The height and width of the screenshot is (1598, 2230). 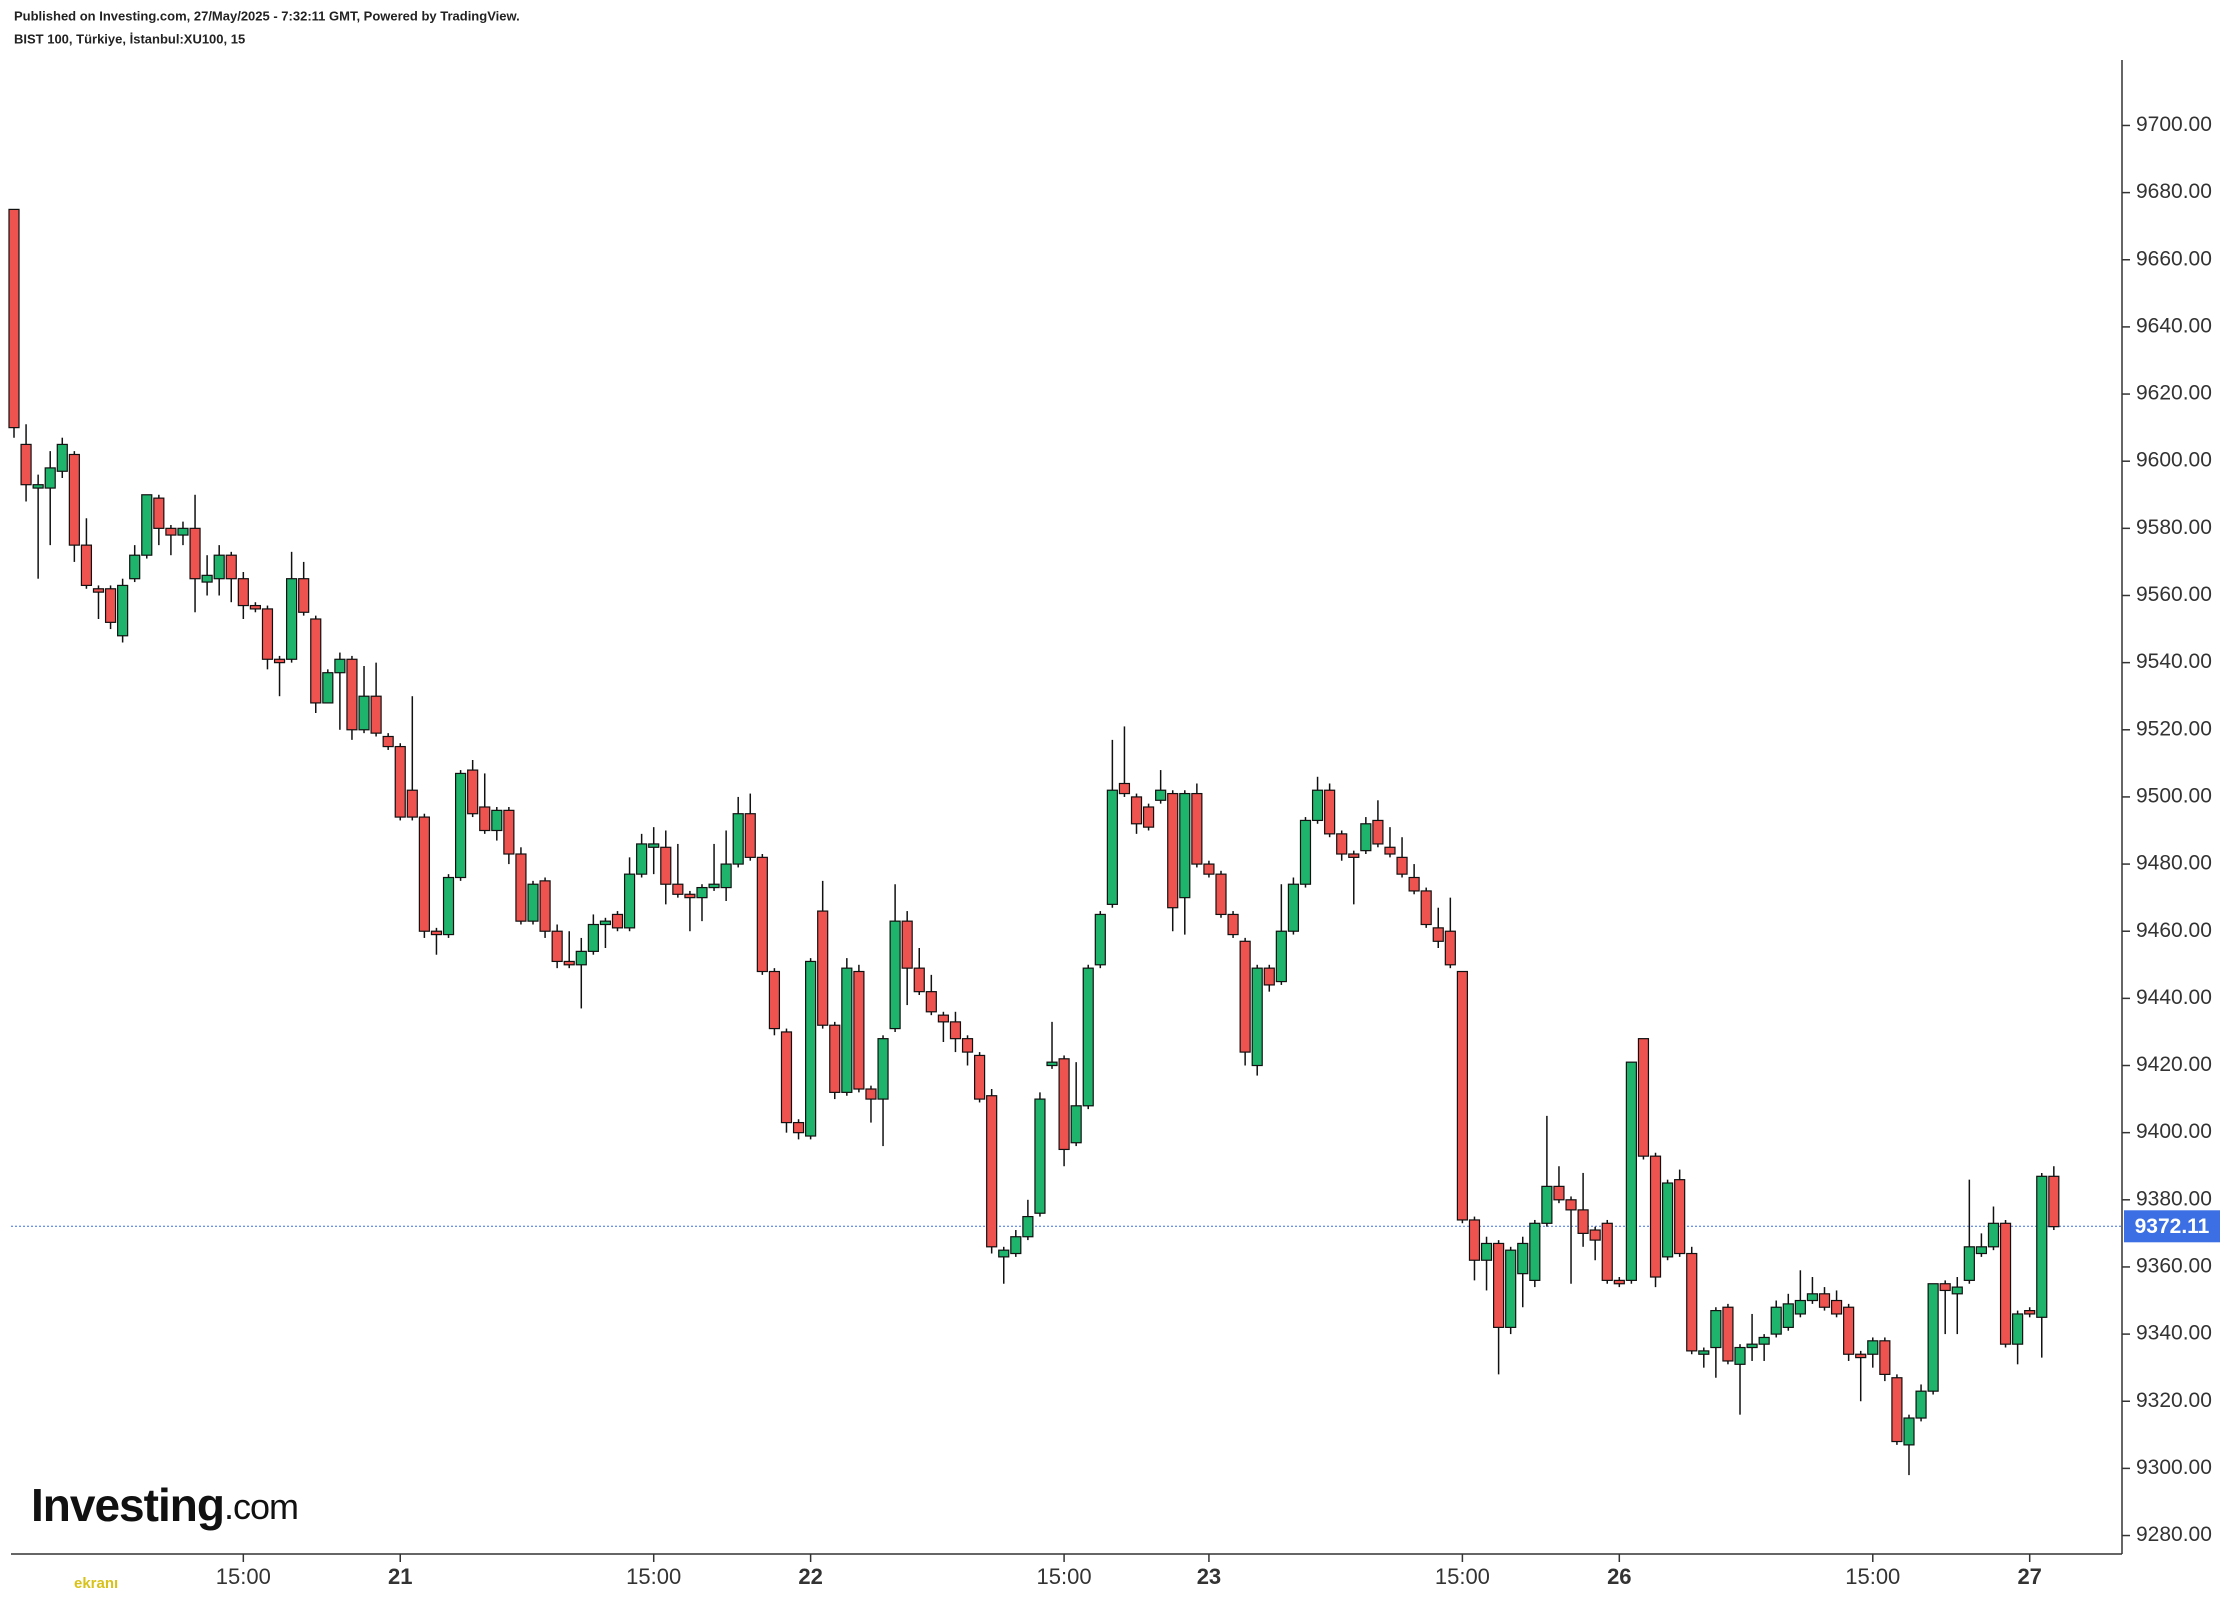 What do you see at coordinates (2029, 1576) in the screenshot?
I see `x-tick-label: 27` at bounding box center [2029, 1576].